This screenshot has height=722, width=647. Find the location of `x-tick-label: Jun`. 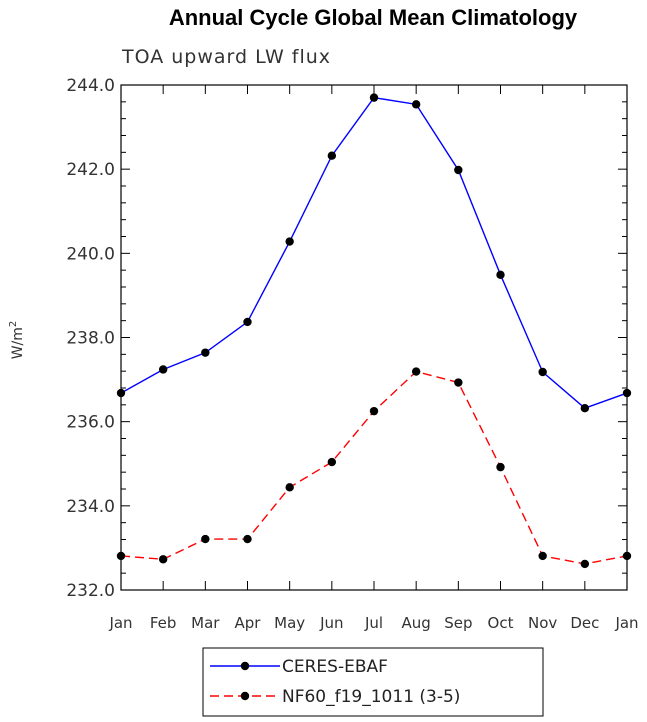

x-tick-label: Jun is located at coordinates (331, 623).